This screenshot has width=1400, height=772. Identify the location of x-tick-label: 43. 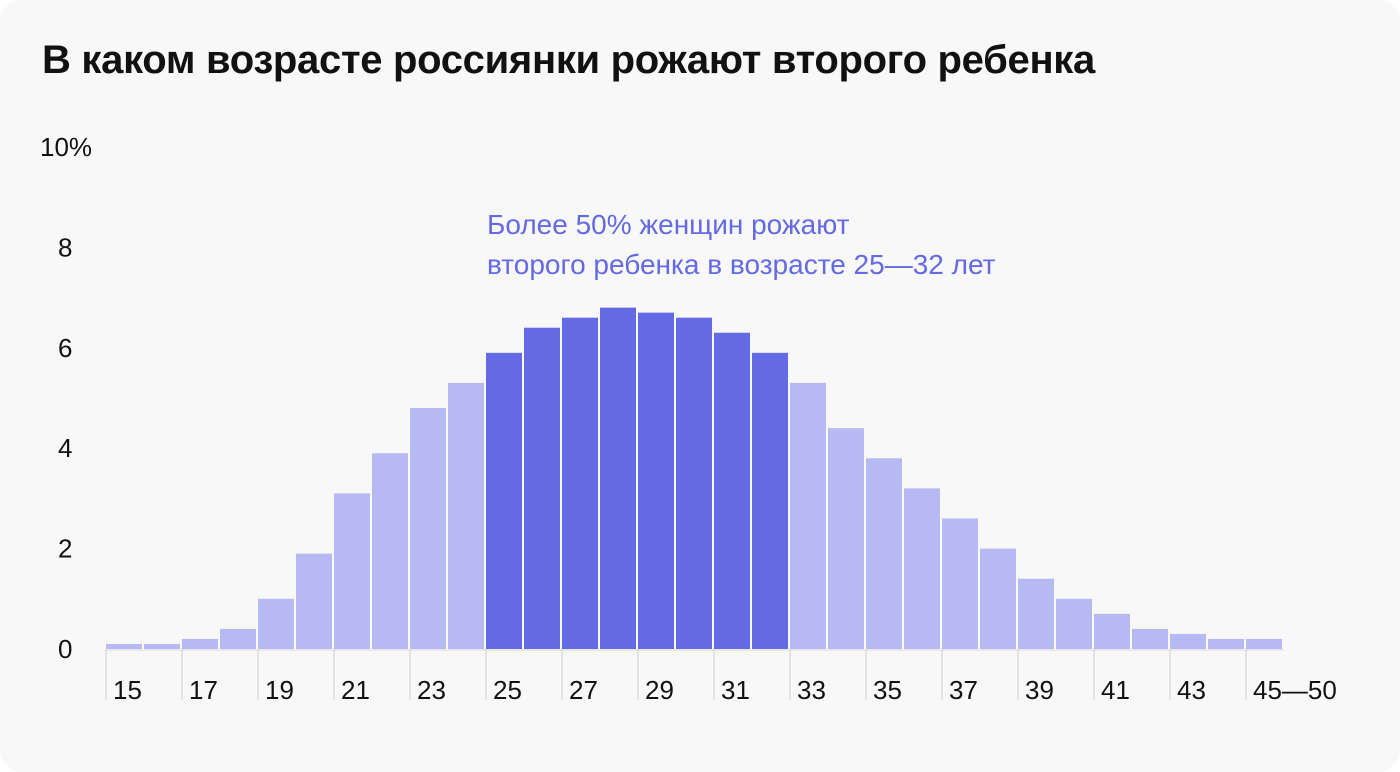
(1191, 690).